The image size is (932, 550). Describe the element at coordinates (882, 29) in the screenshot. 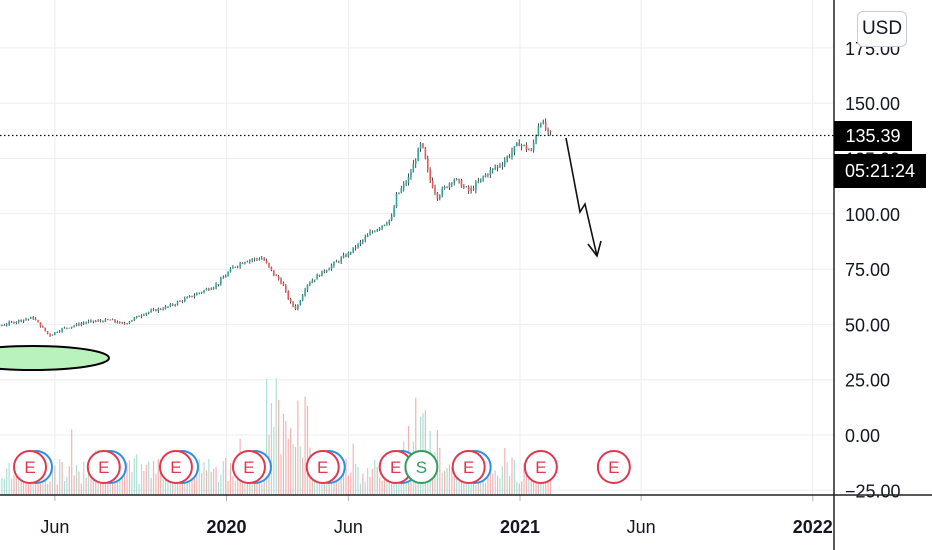

I see `currency-button: USD` at that location.